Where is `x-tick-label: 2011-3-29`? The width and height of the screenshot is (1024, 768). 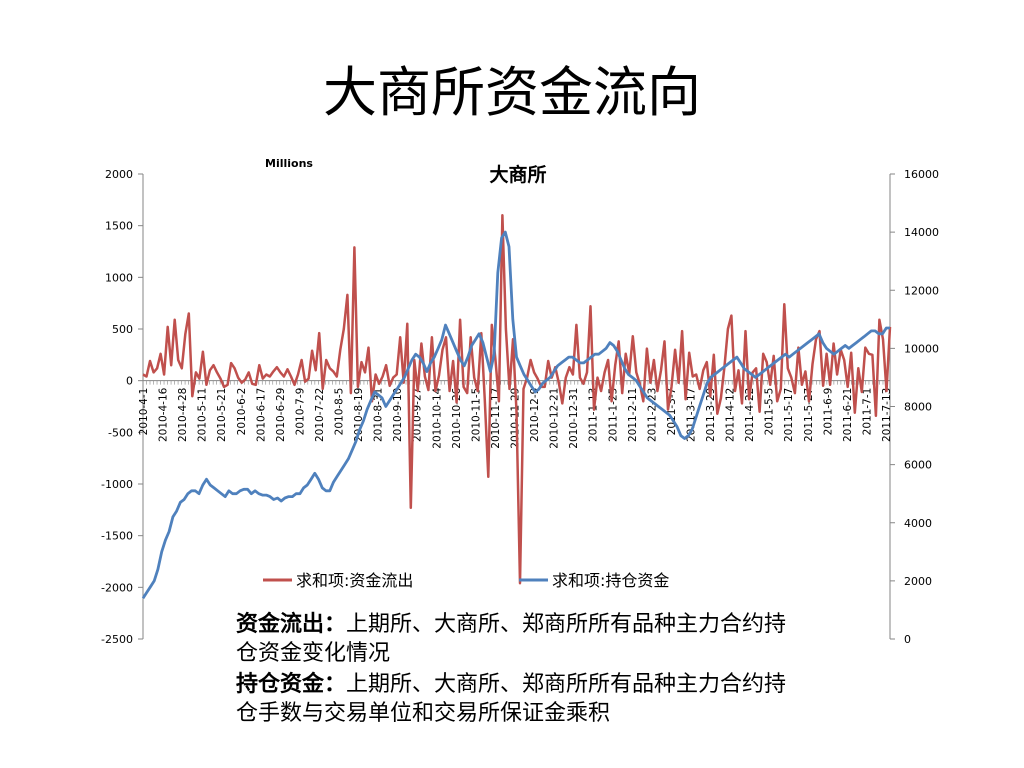
x-tick-label: 2011-3-29 is located at coordinates (711, 415).